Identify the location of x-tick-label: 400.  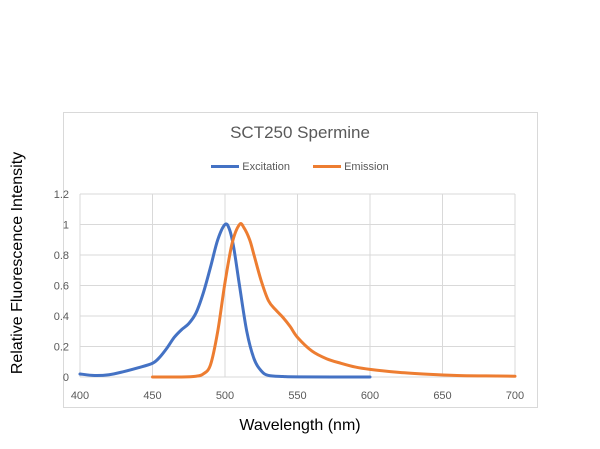
(80, 396).